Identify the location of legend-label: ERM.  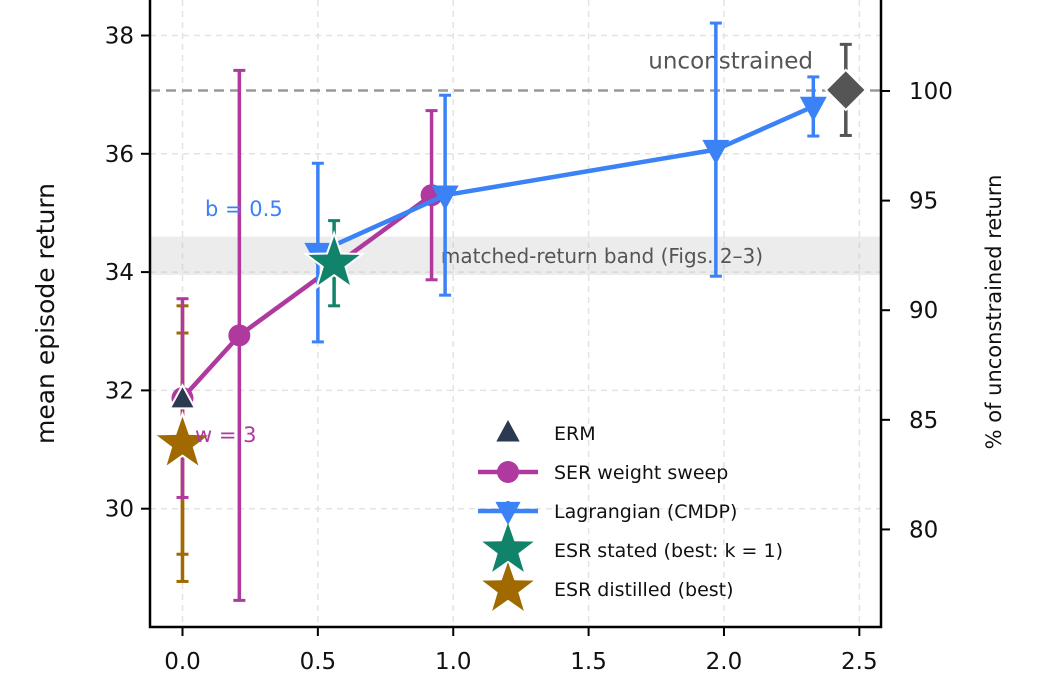
(575, 434).